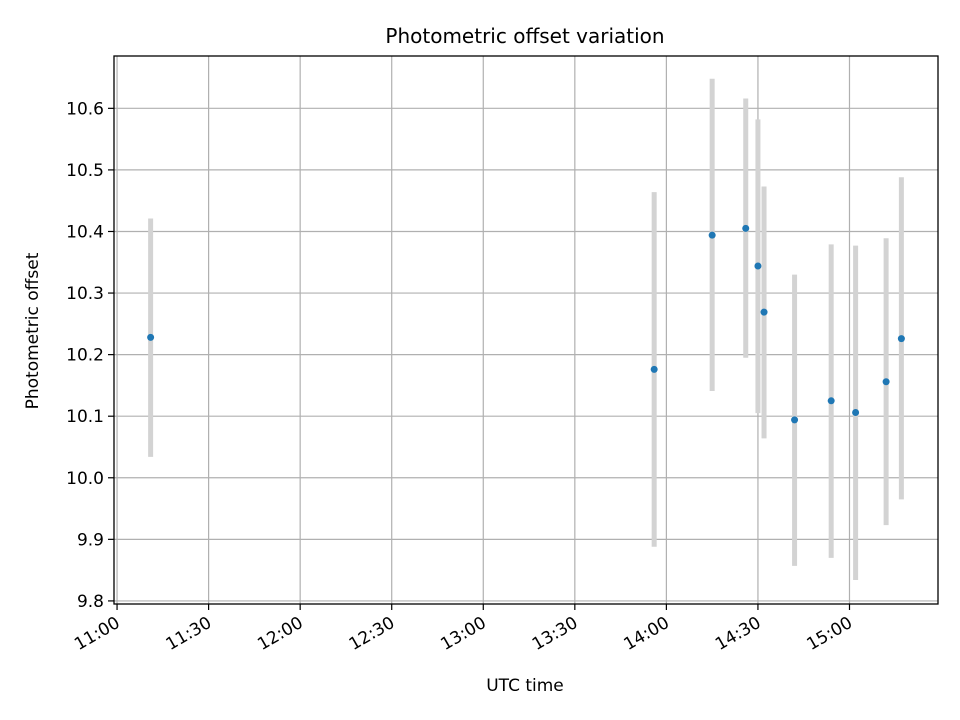 This screenshot has width=960, height=720. Describe the element at coordinates (738, 634) in the screenshot. I see `x-tick-label: 14:30` at that location.